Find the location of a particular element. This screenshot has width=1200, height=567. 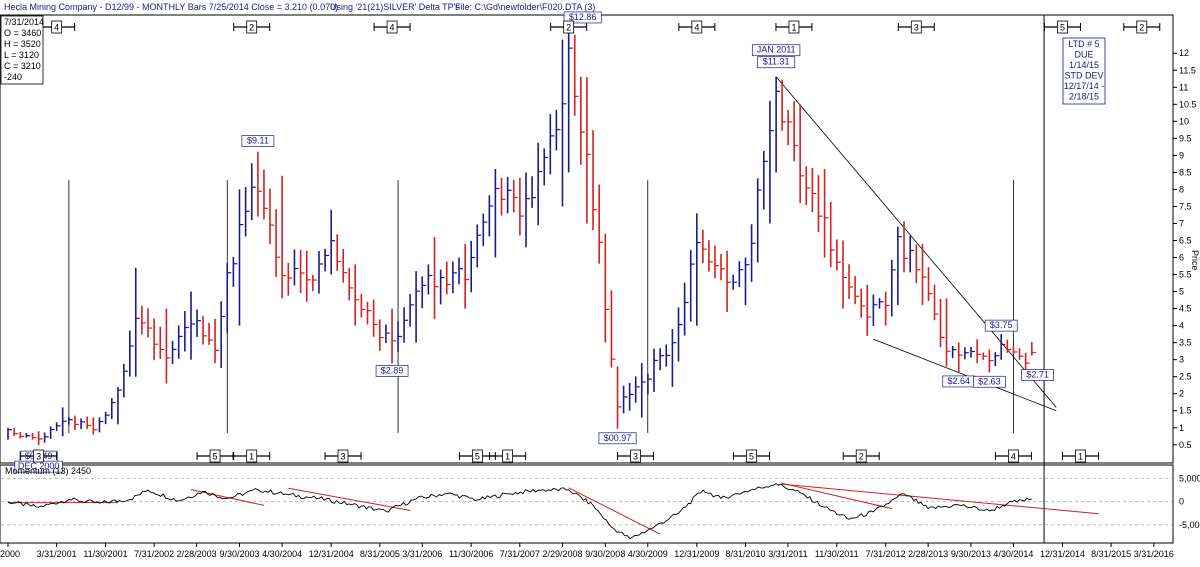

price-axis-label: Price is located at coordinates (1195, 260).